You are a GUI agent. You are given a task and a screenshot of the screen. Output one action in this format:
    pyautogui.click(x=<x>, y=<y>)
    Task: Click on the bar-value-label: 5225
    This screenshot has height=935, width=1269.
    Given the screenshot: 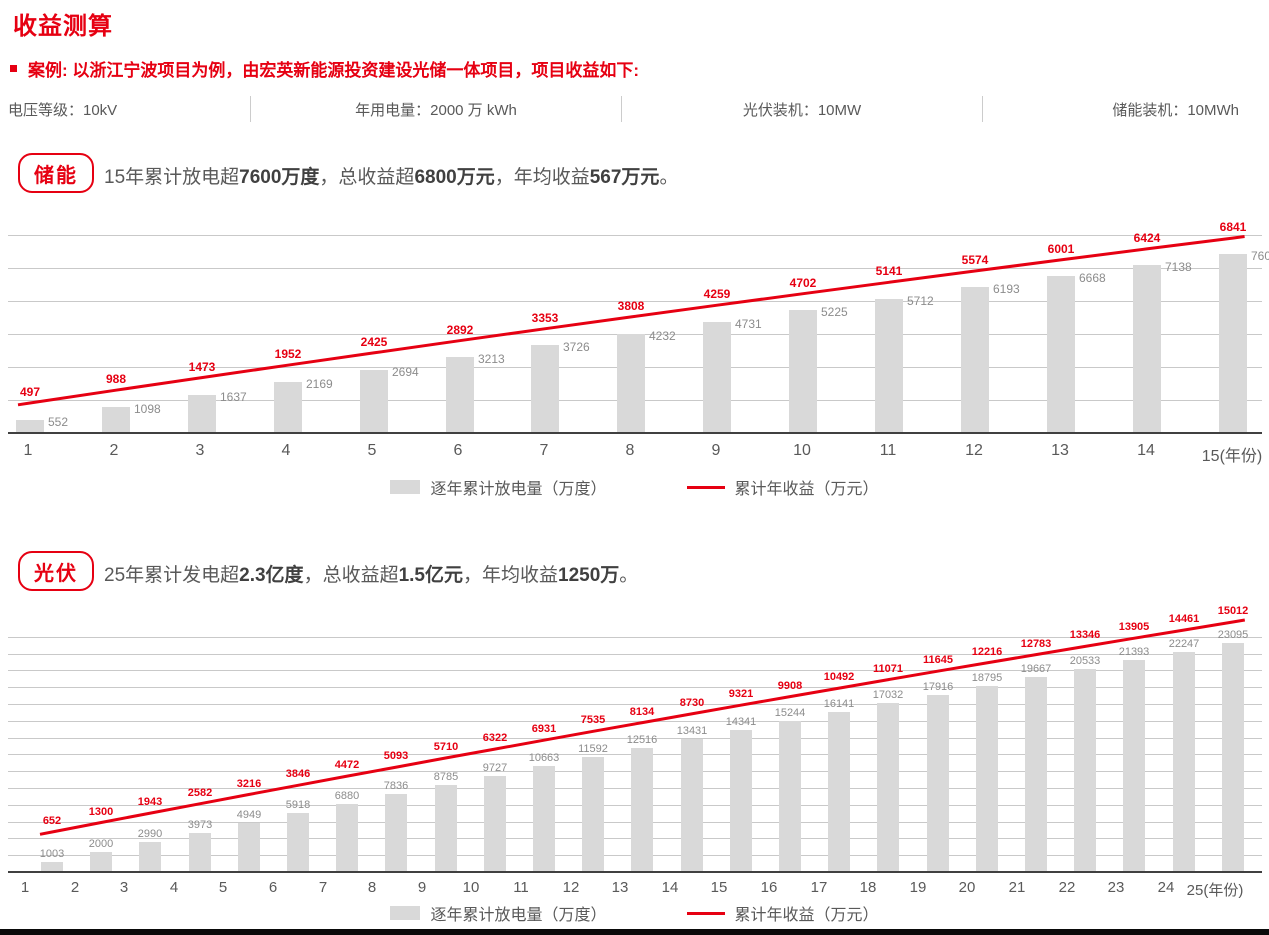 What is the action you would take?
    pyautogui.click(x=834, y=312)
    